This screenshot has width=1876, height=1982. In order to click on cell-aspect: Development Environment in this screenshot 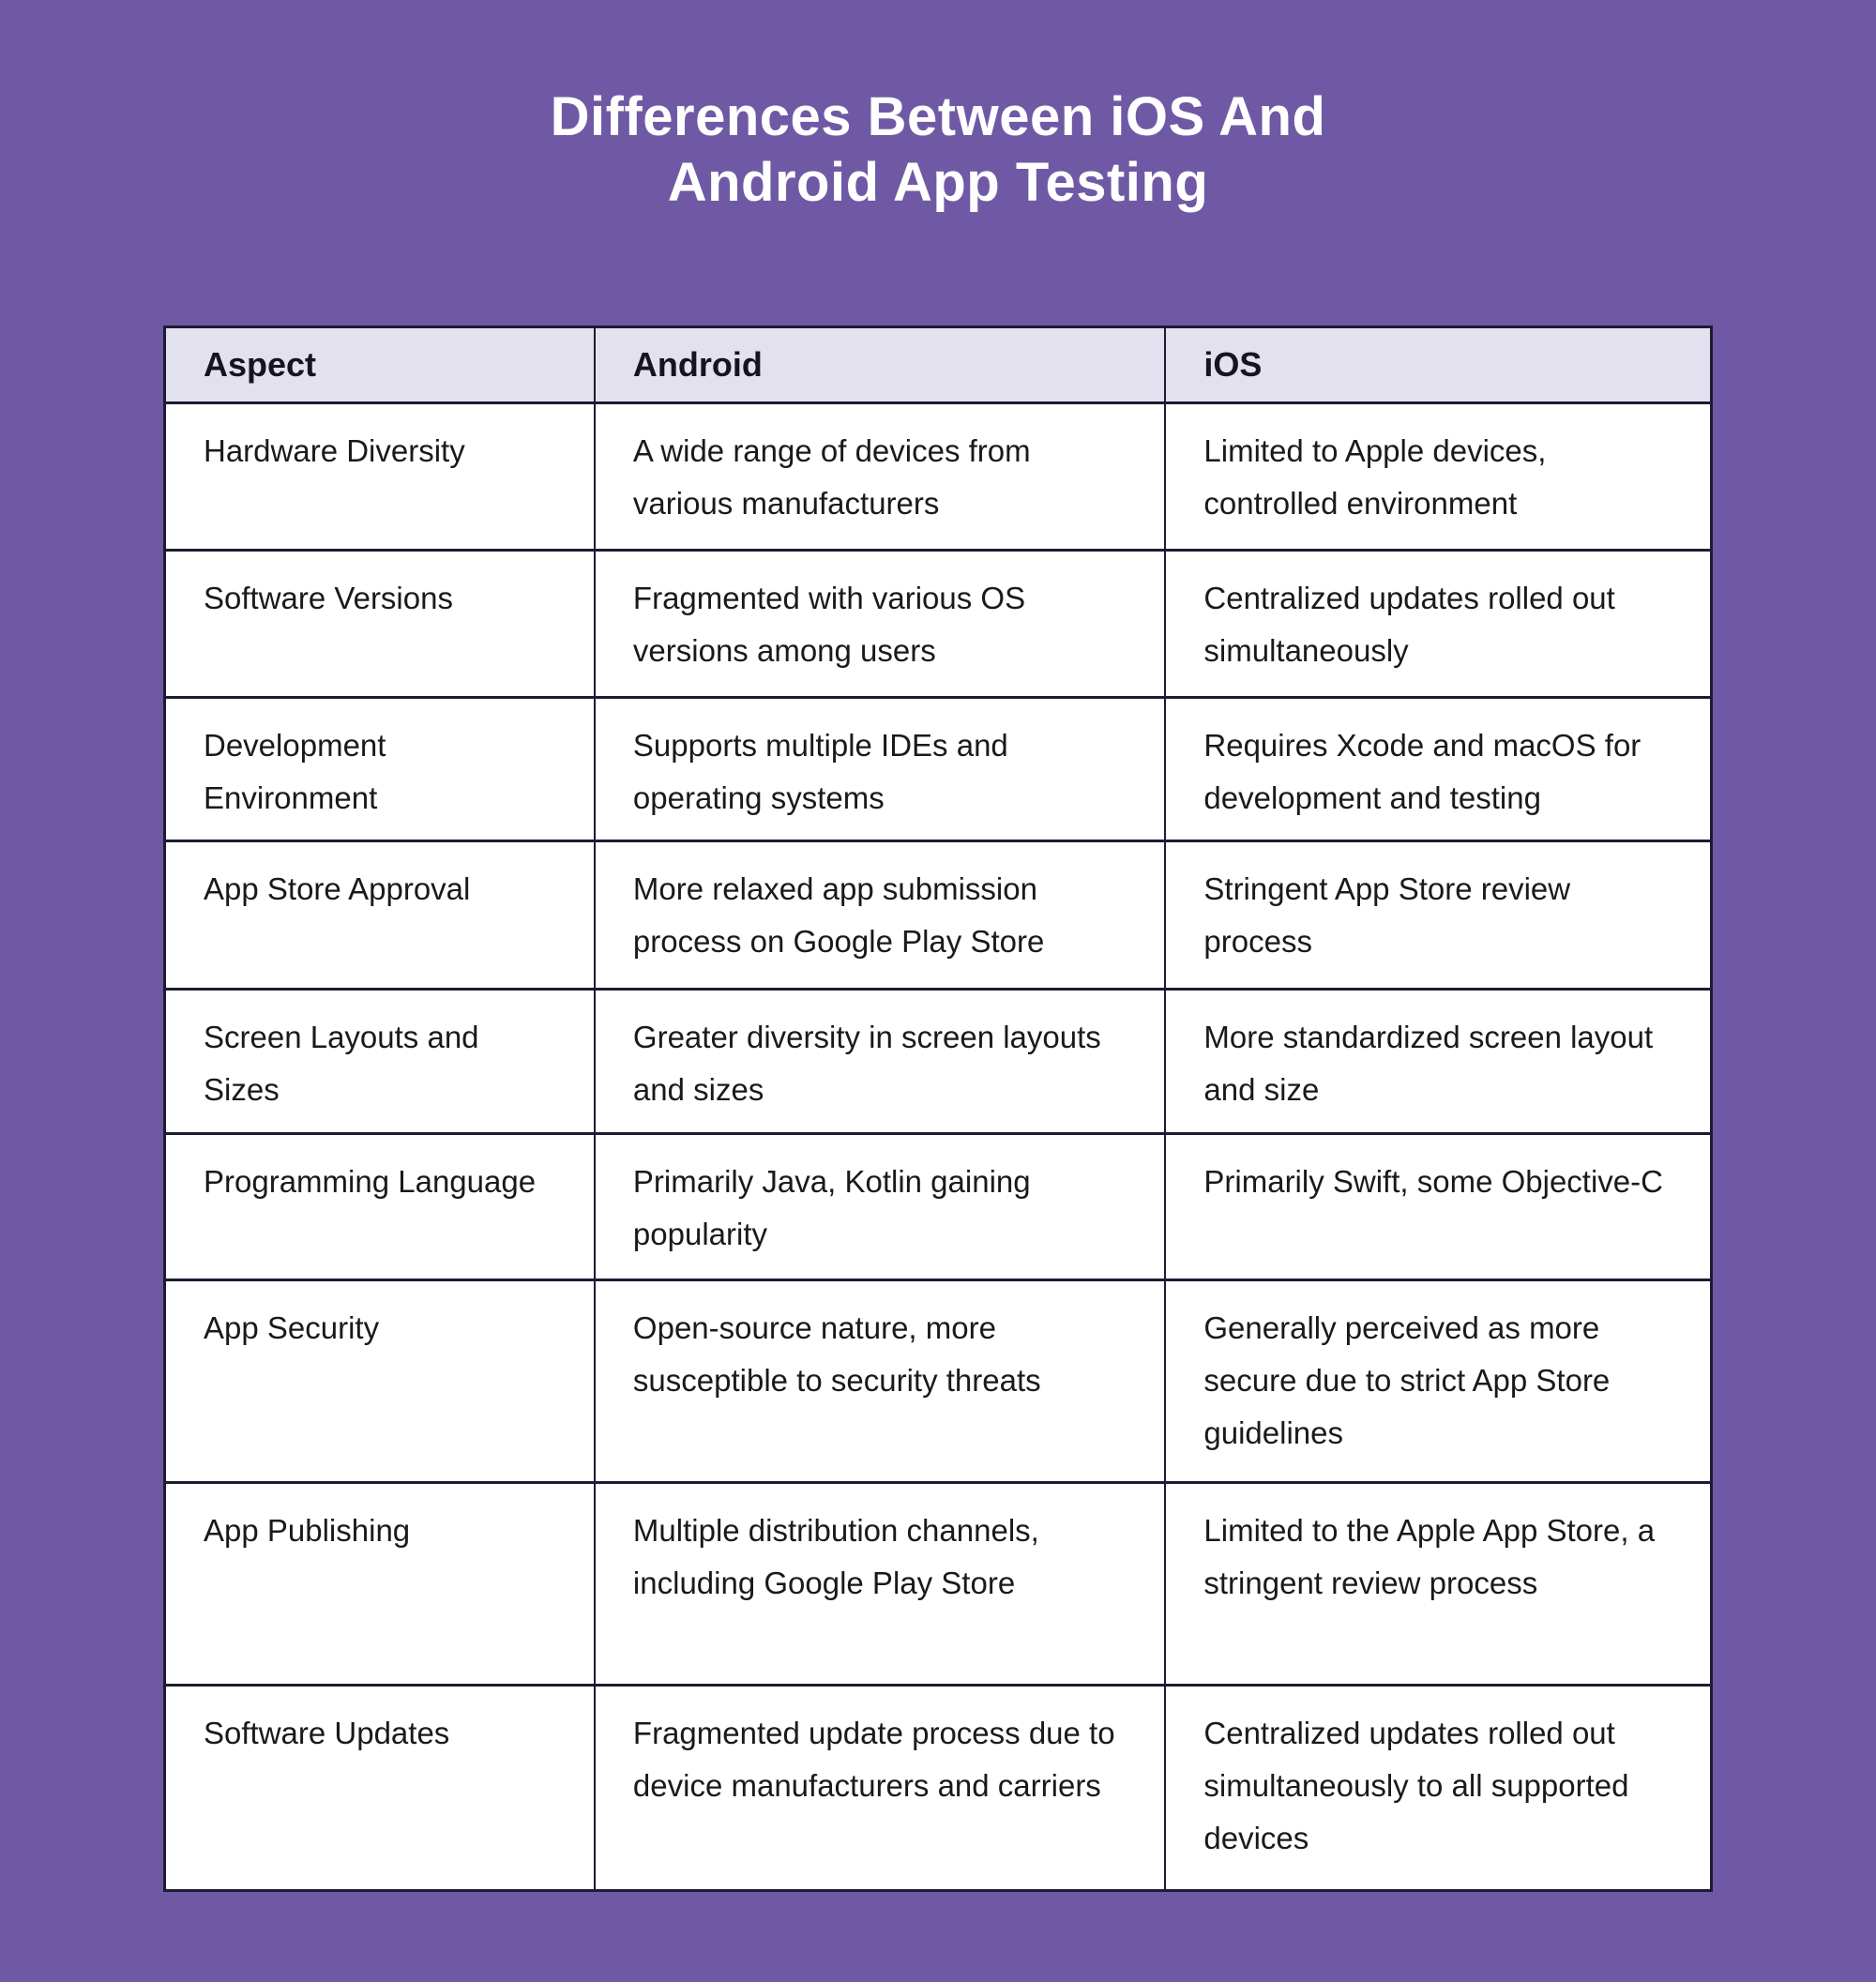, I will do `click(379, 769)`.